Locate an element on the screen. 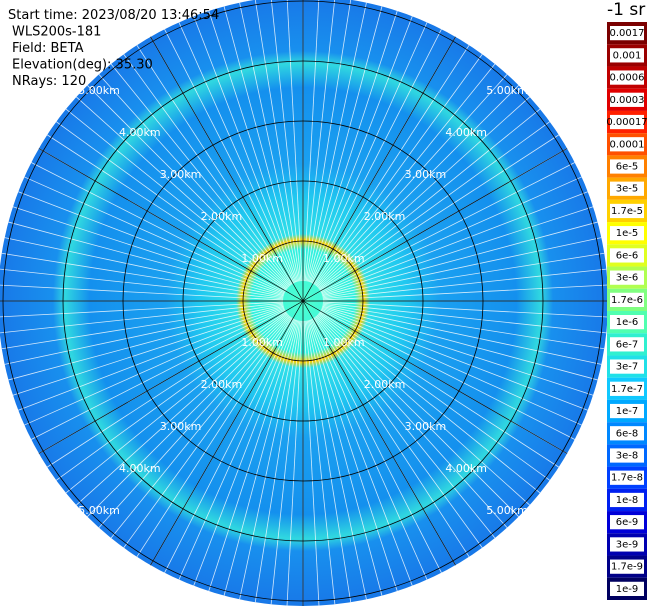 The height and width of the screenshot is (607, 647). colorbar-label: 1.7e-6 is located at coordinates (627, 300).